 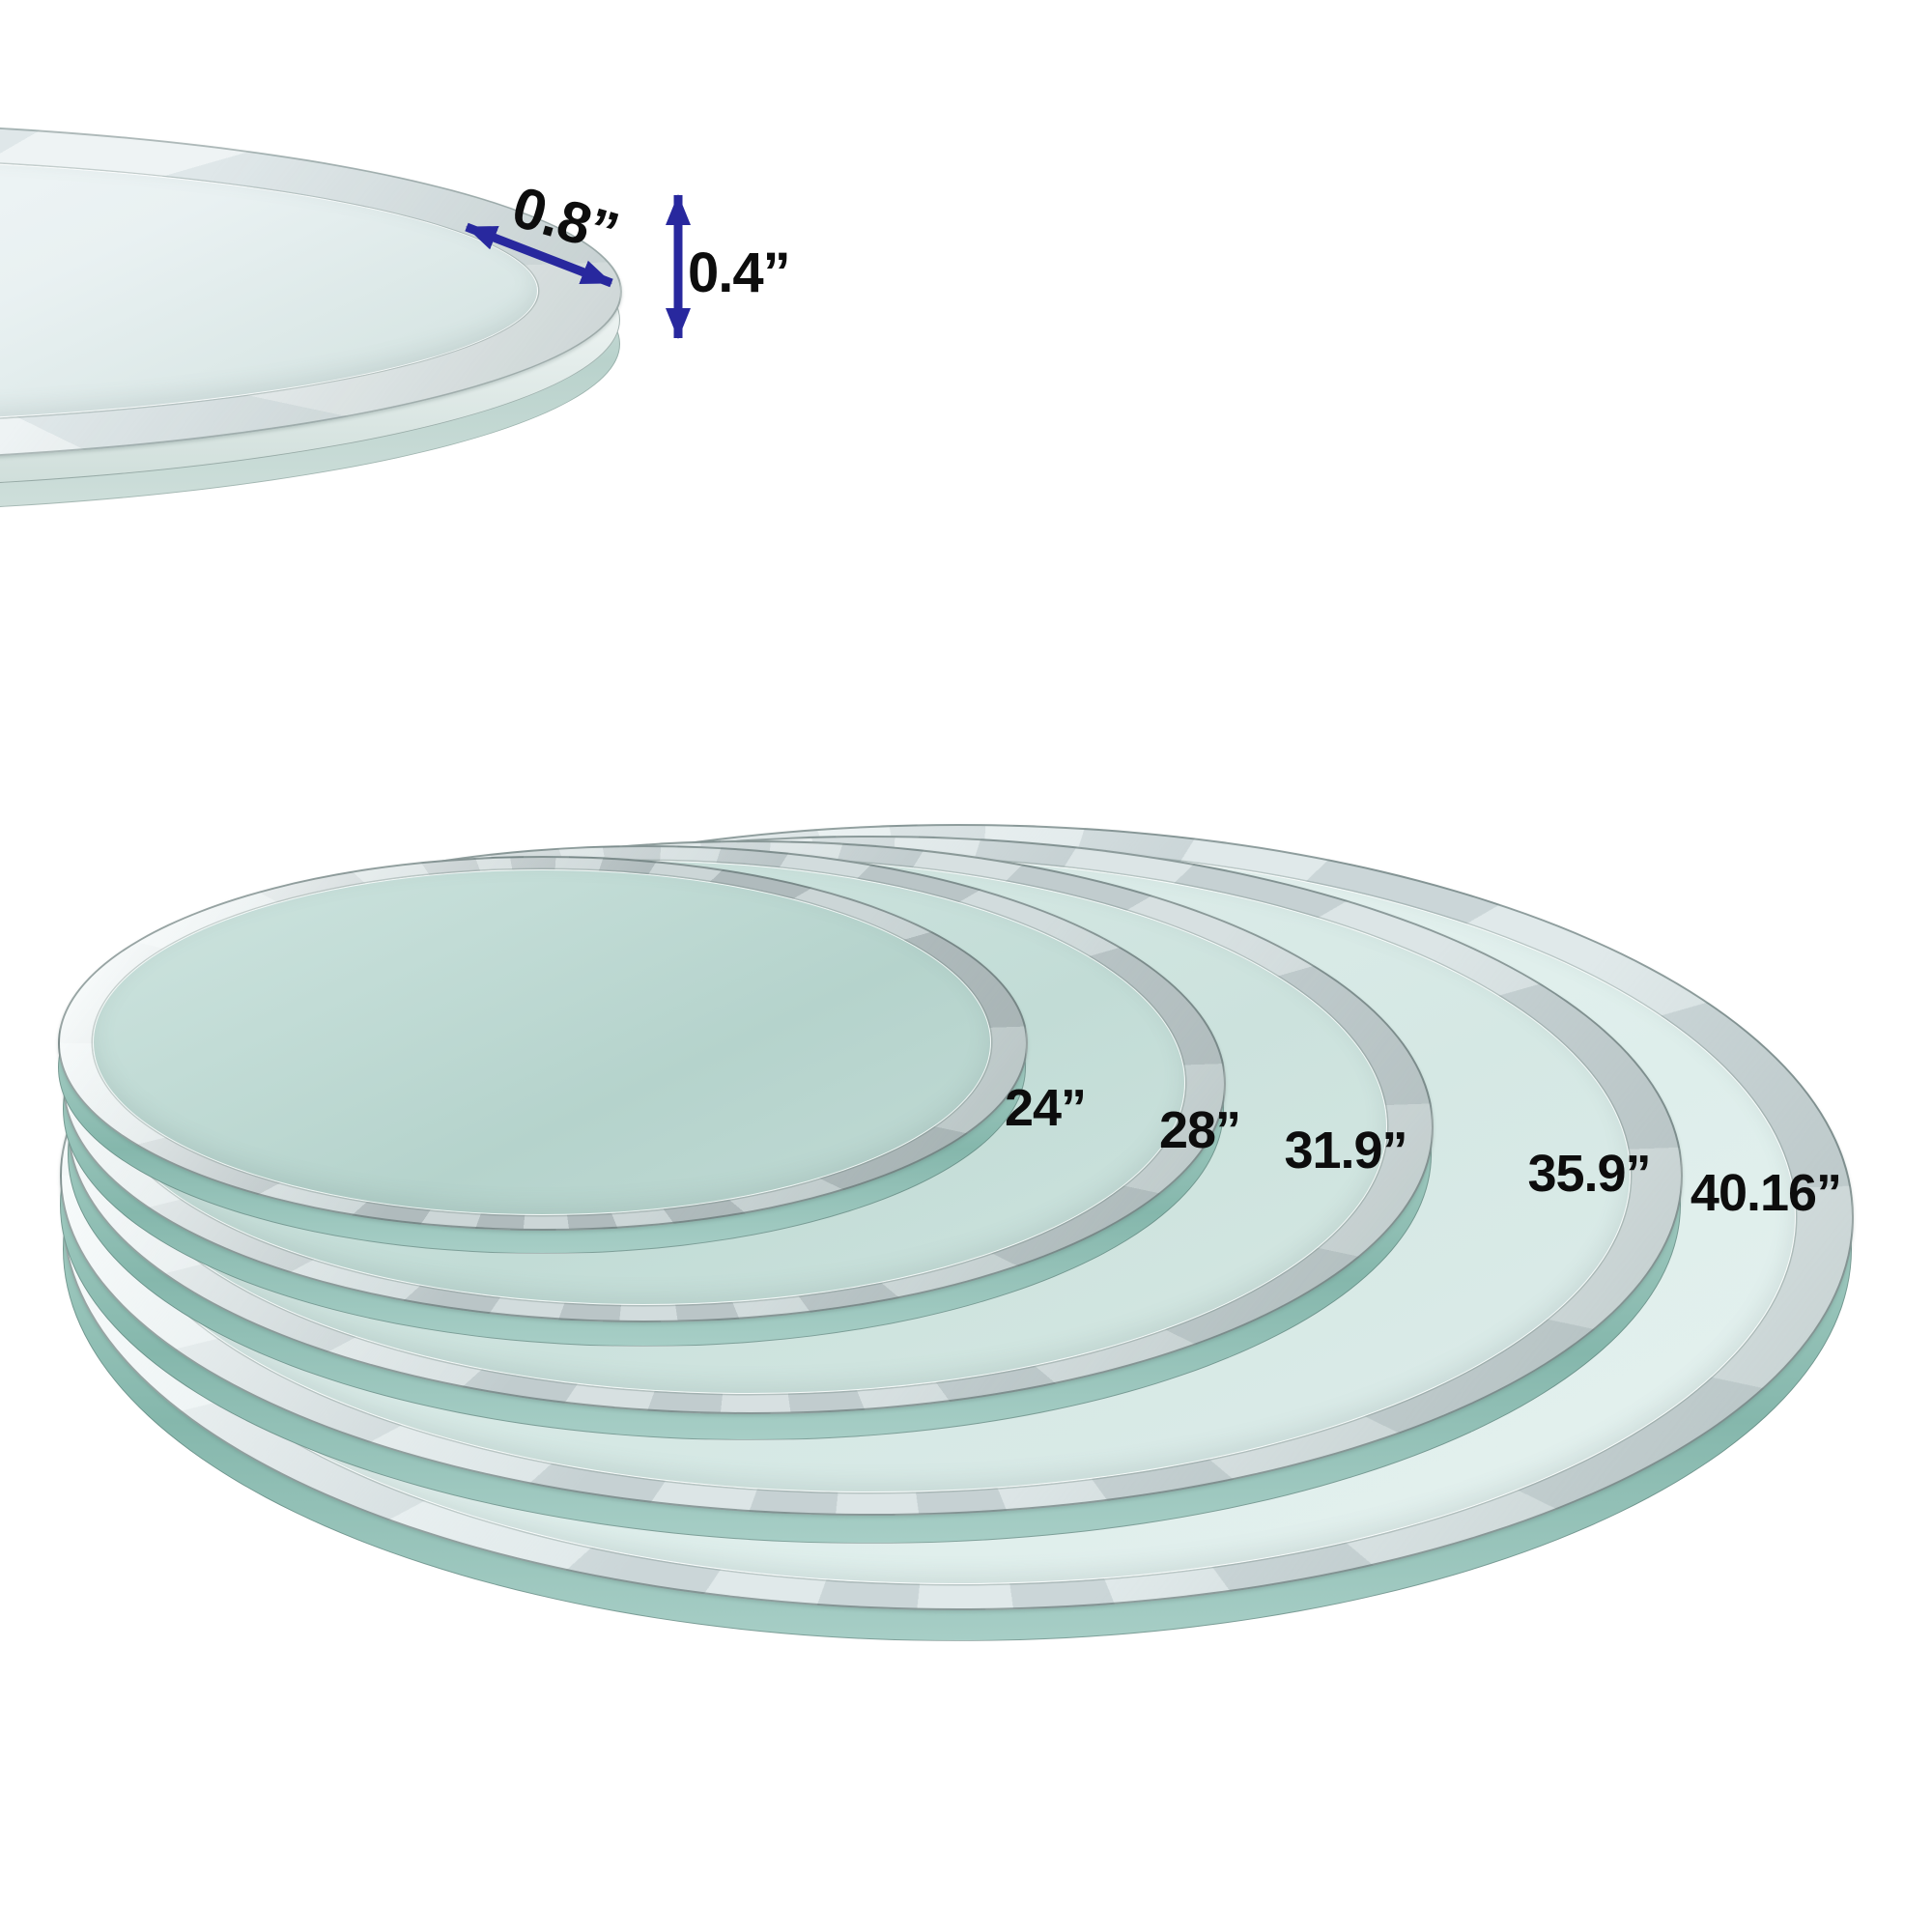 What do you see at coordinates (739, 273) in the screenshot?
I see `thickness-label: 0.4”` at bounding box center [739, 273].